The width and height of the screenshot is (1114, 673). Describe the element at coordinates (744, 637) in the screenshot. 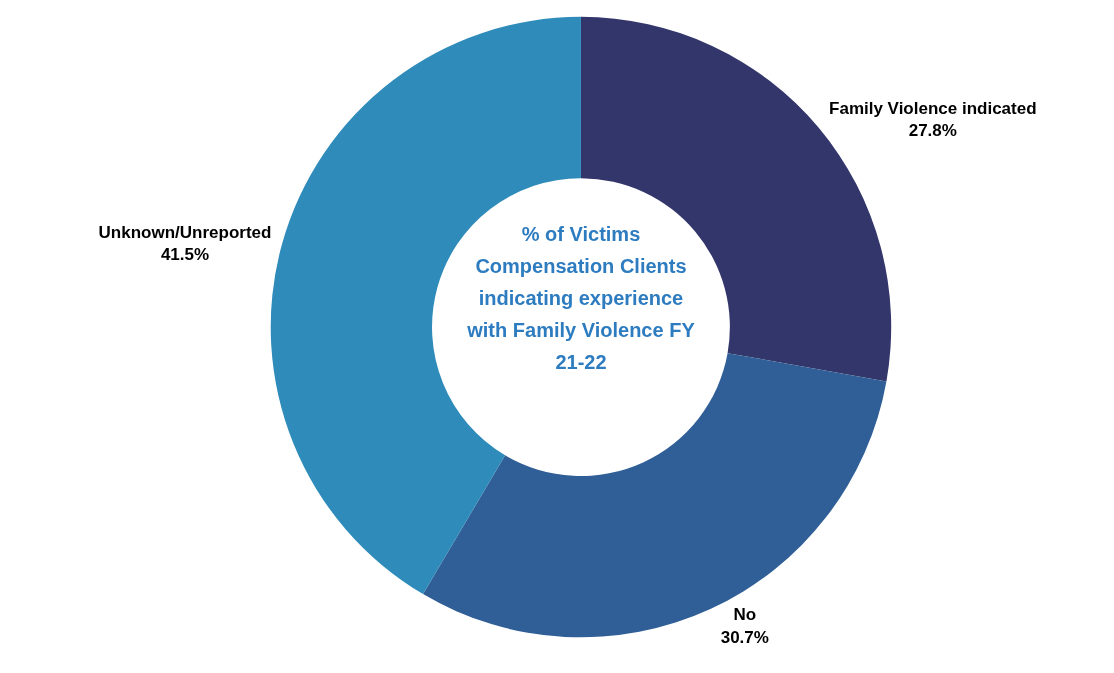

I see `data-label: 30.7%` at that location.